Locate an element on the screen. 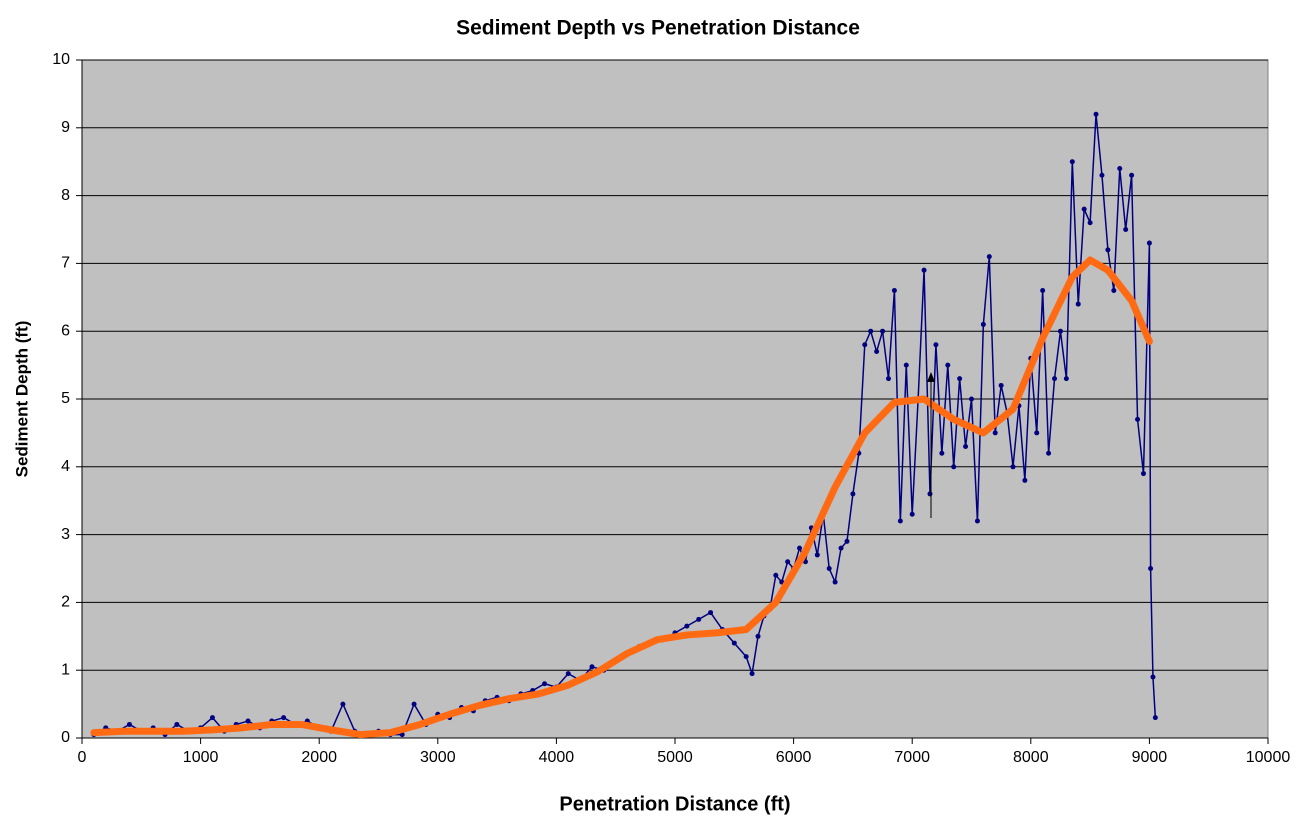 The image size is (1300, 822). x-tick-label: 3000 is located at coordinates (438, 757).